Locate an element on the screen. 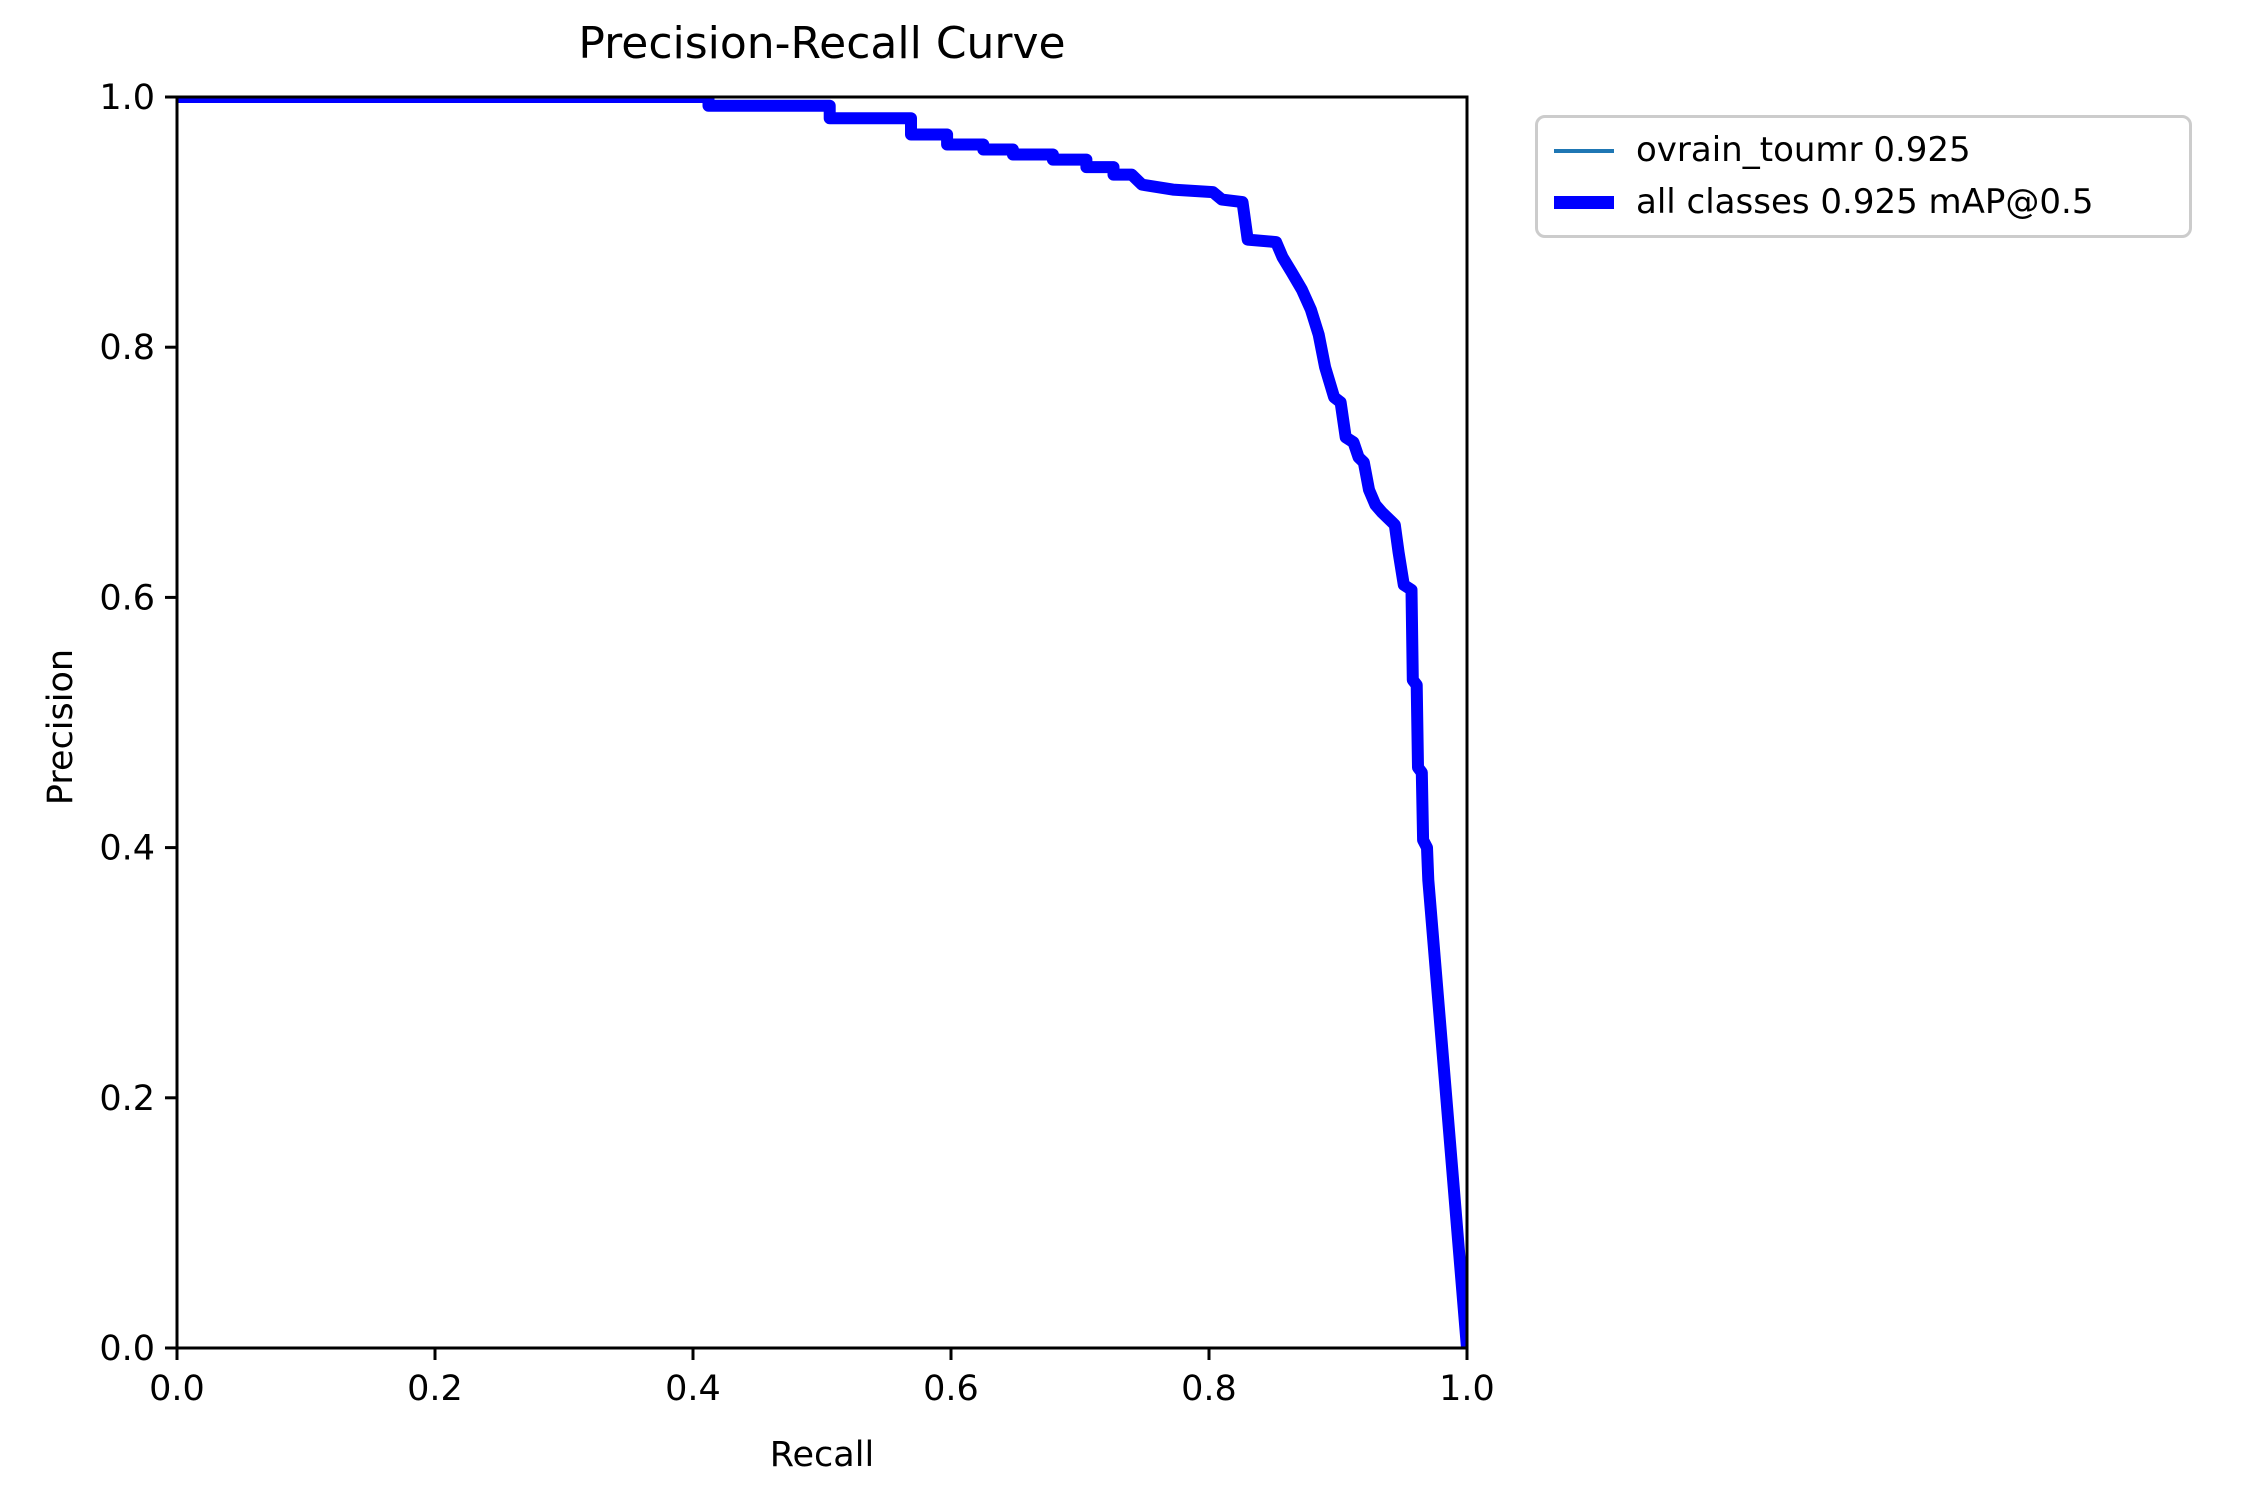  chart-title: Precision-Recall Curve is located at coordinates (821, 43).